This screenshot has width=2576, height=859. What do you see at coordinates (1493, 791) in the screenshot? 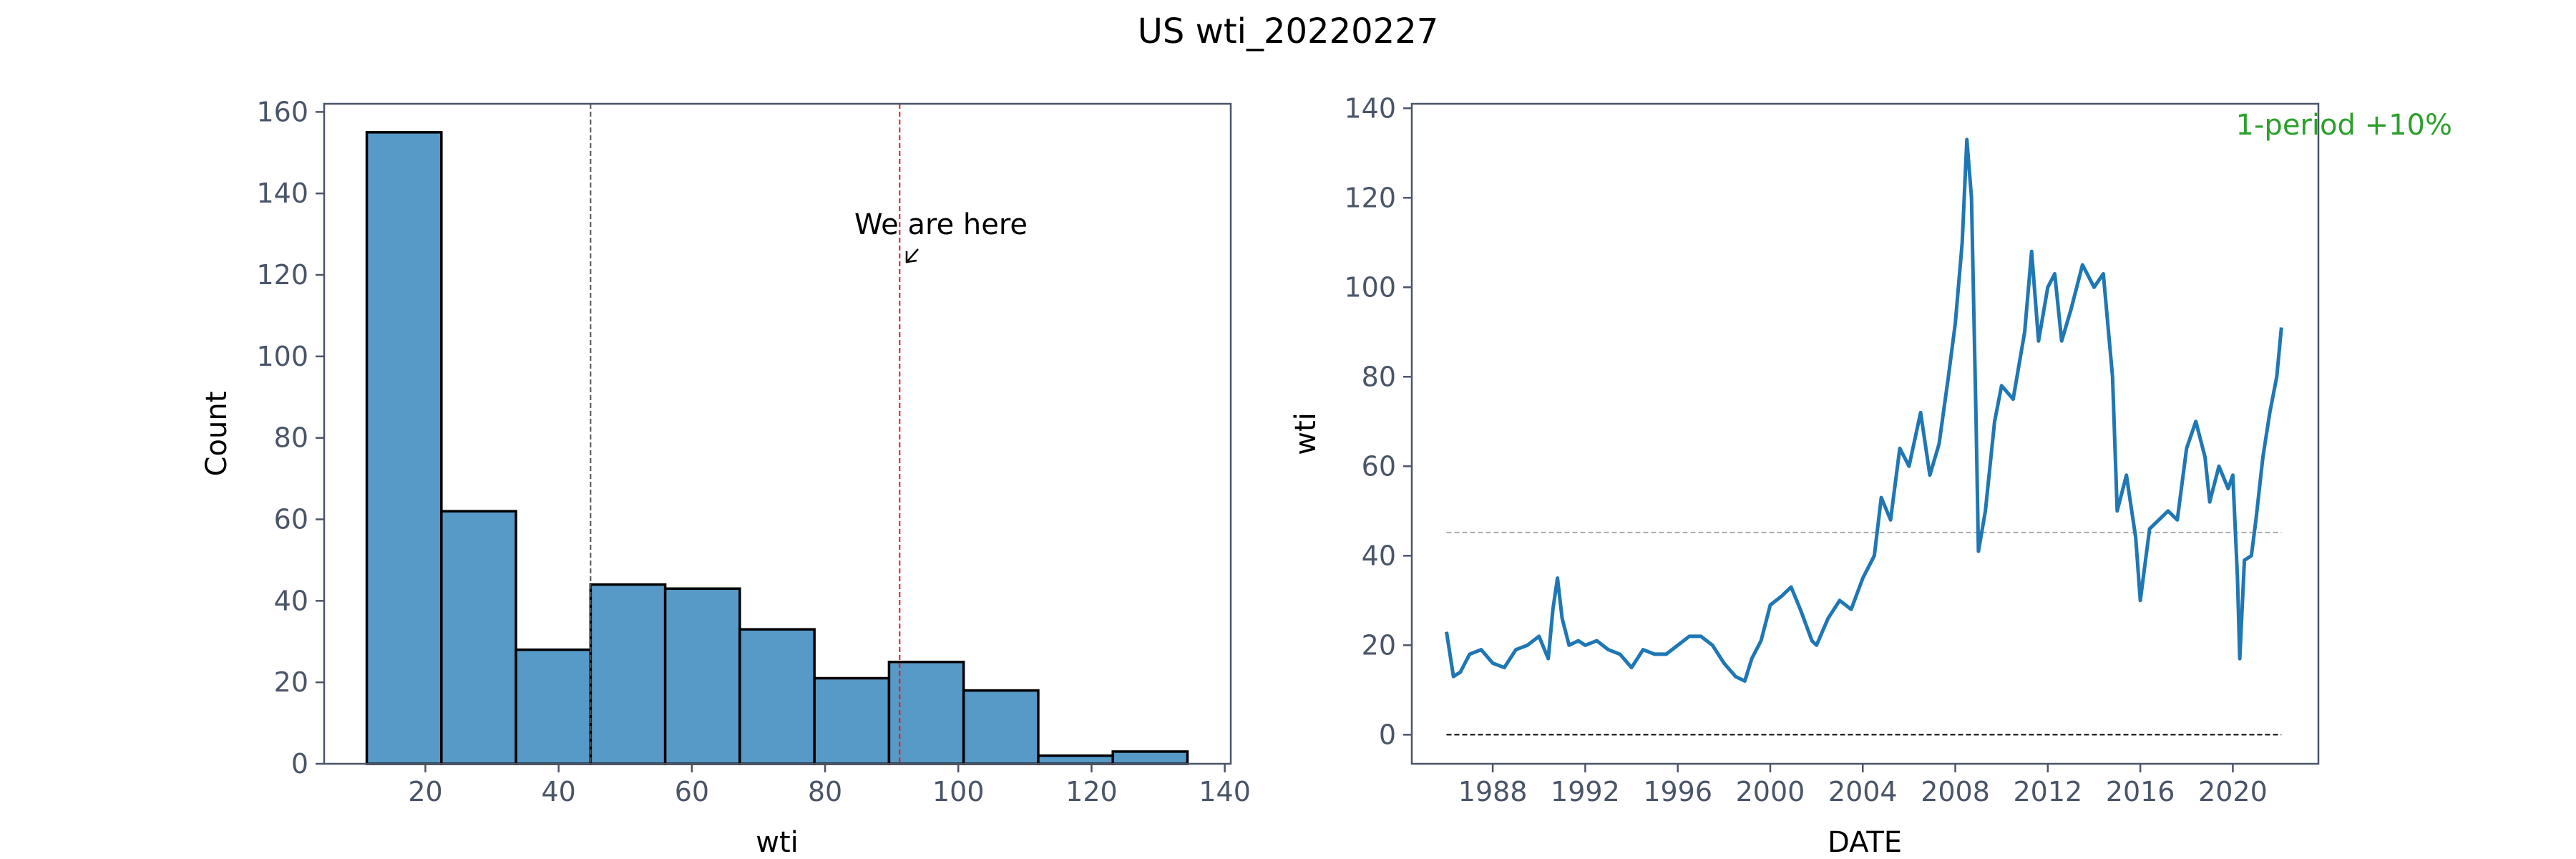
I see `x-tick-label: 1988` at bounding box center [1493, 791].